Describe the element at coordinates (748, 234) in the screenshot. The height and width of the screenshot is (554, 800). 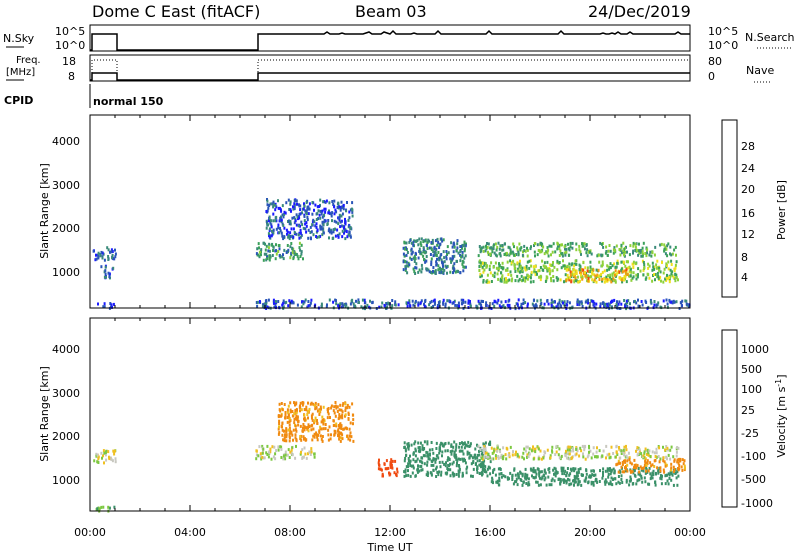
I see `power-cbar-tick-12: 12` at that location.